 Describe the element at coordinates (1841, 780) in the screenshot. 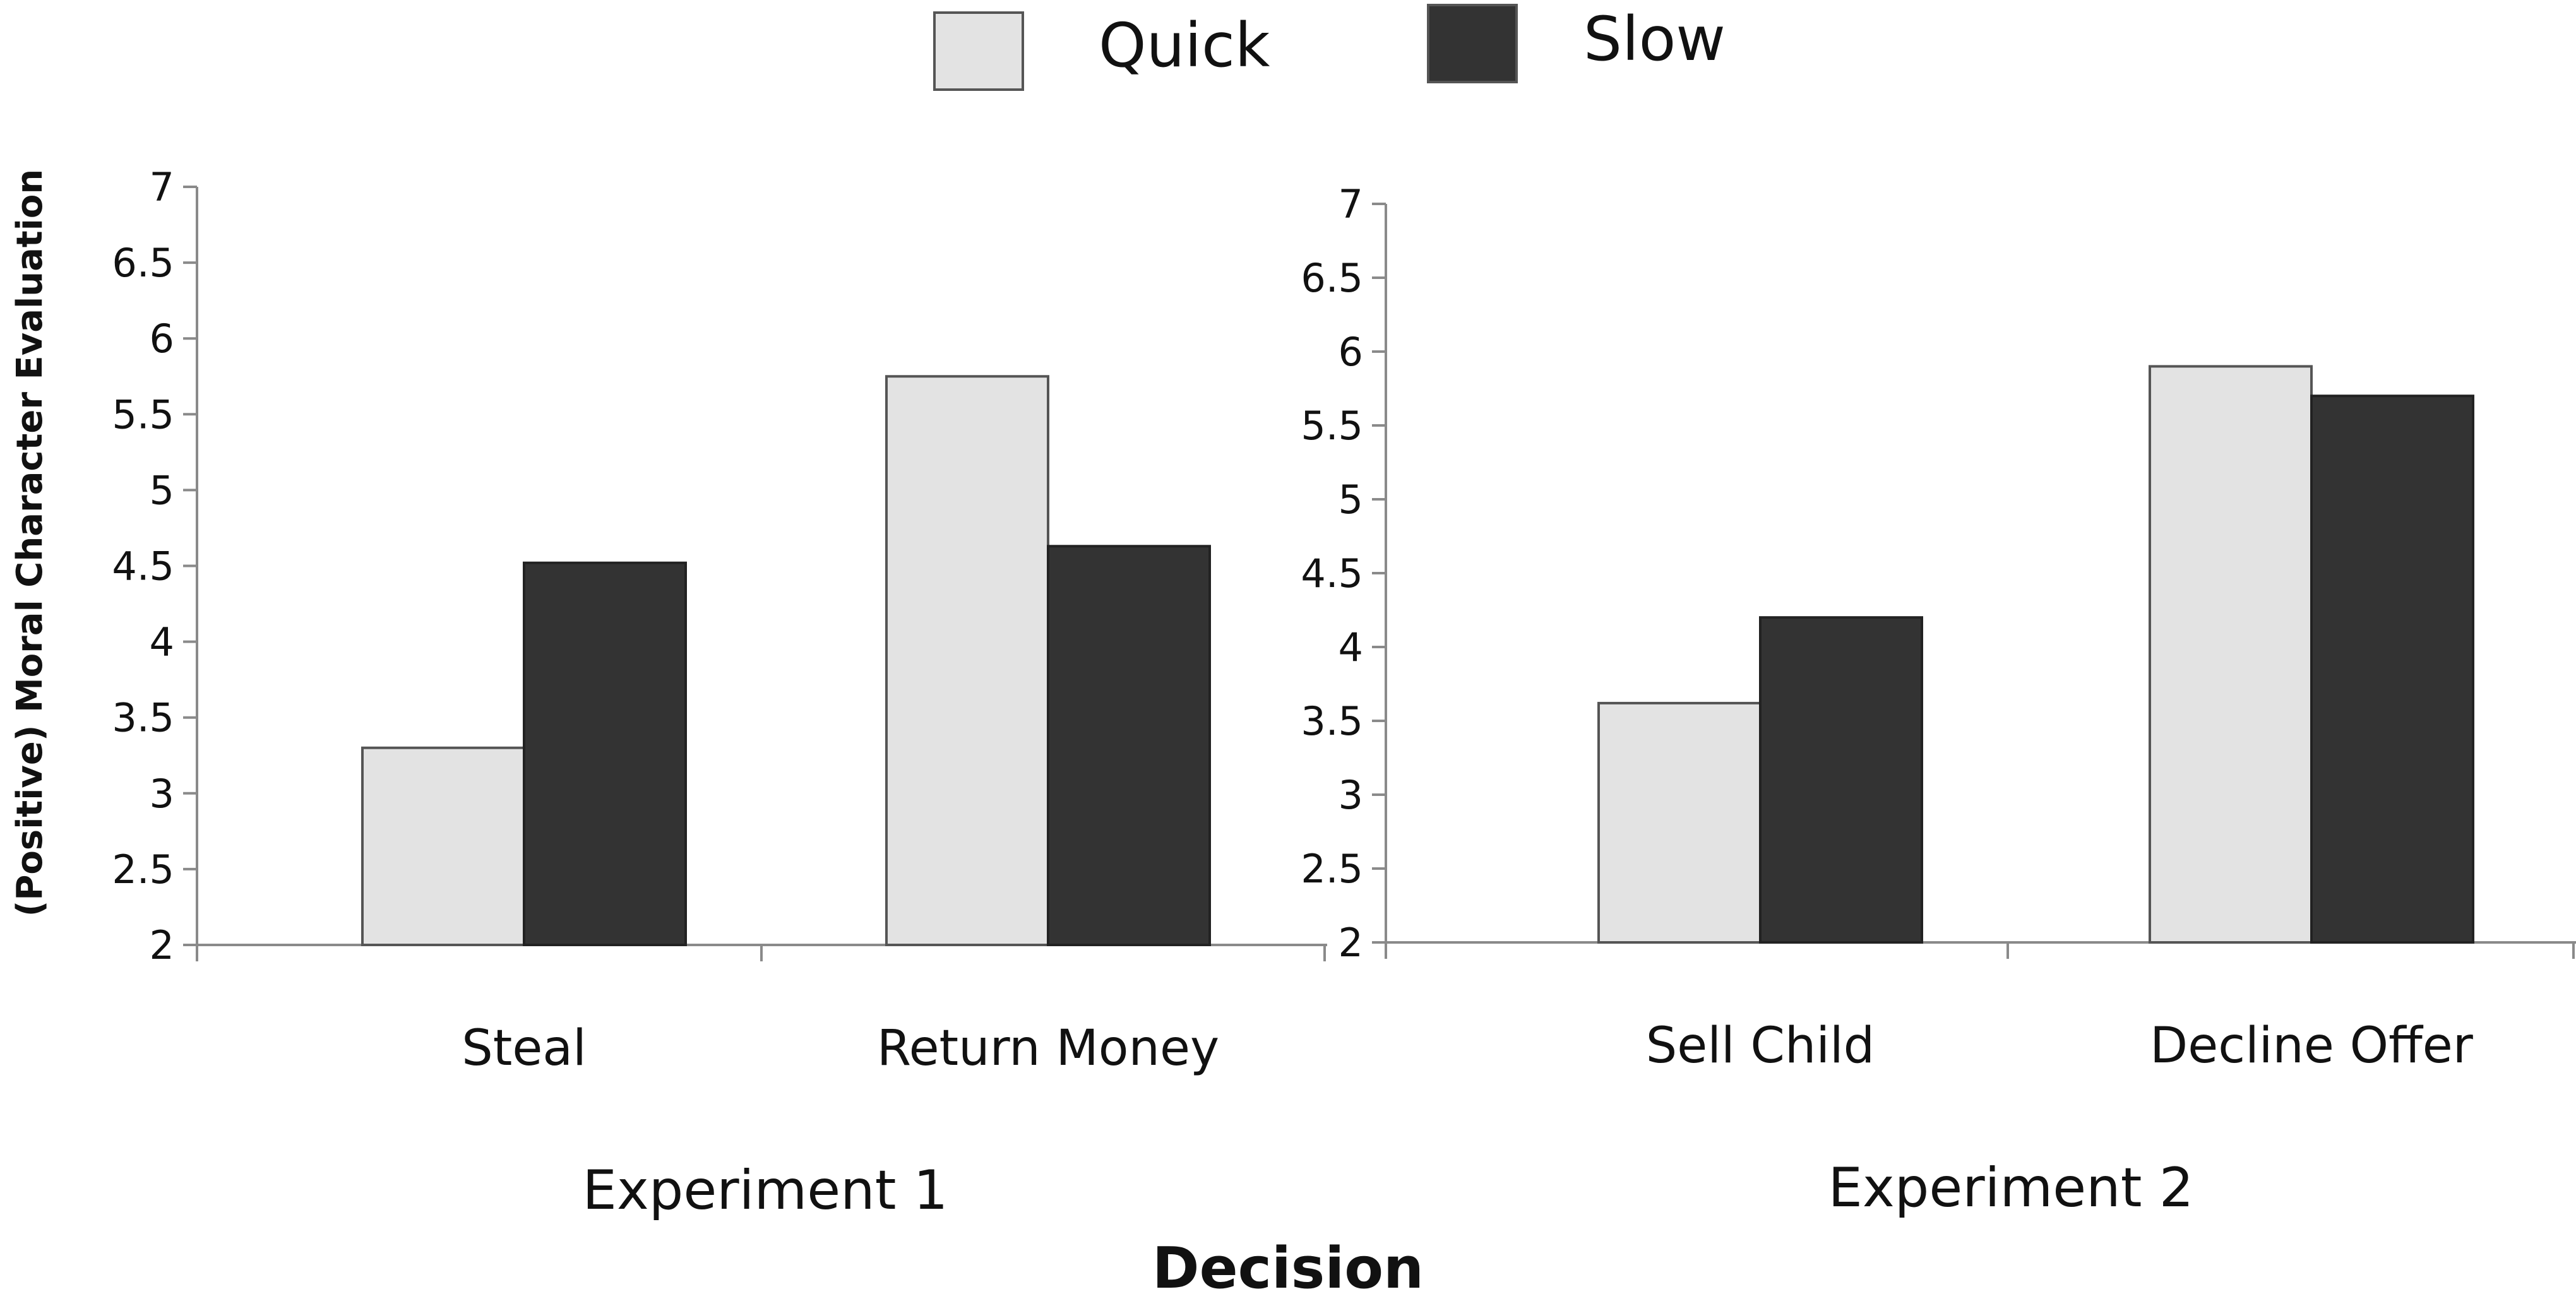

I see `bar-slow-sell-child` at that location.